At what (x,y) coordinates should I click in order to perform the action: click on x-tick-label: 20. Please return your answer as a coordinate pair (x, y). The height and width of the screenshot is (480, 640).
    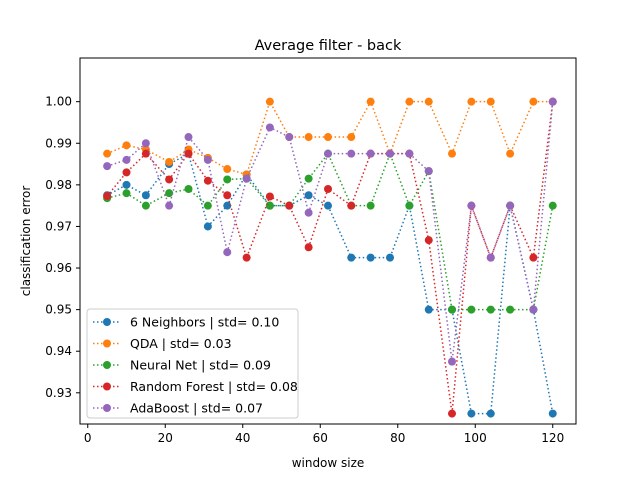
    Looking at the image, I should click on (165, 438).